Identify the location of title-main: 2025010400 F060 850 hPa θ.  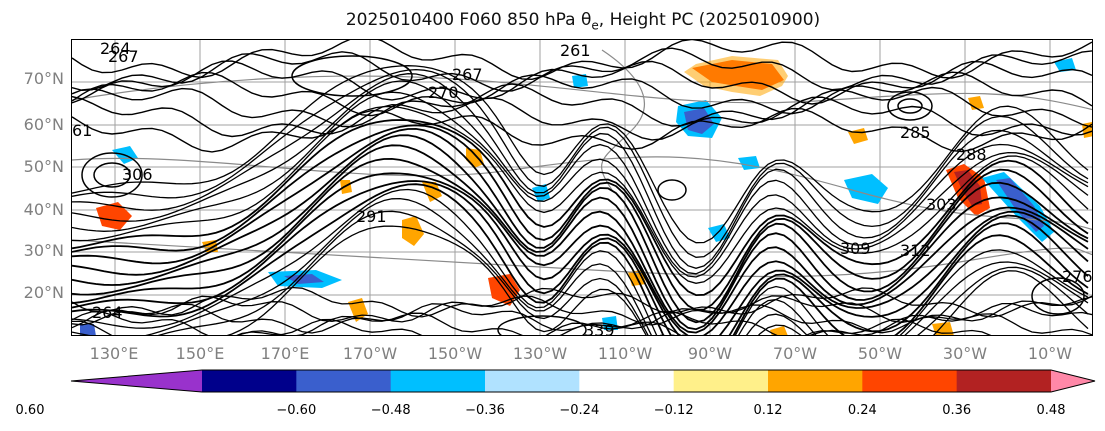
(468, 20).